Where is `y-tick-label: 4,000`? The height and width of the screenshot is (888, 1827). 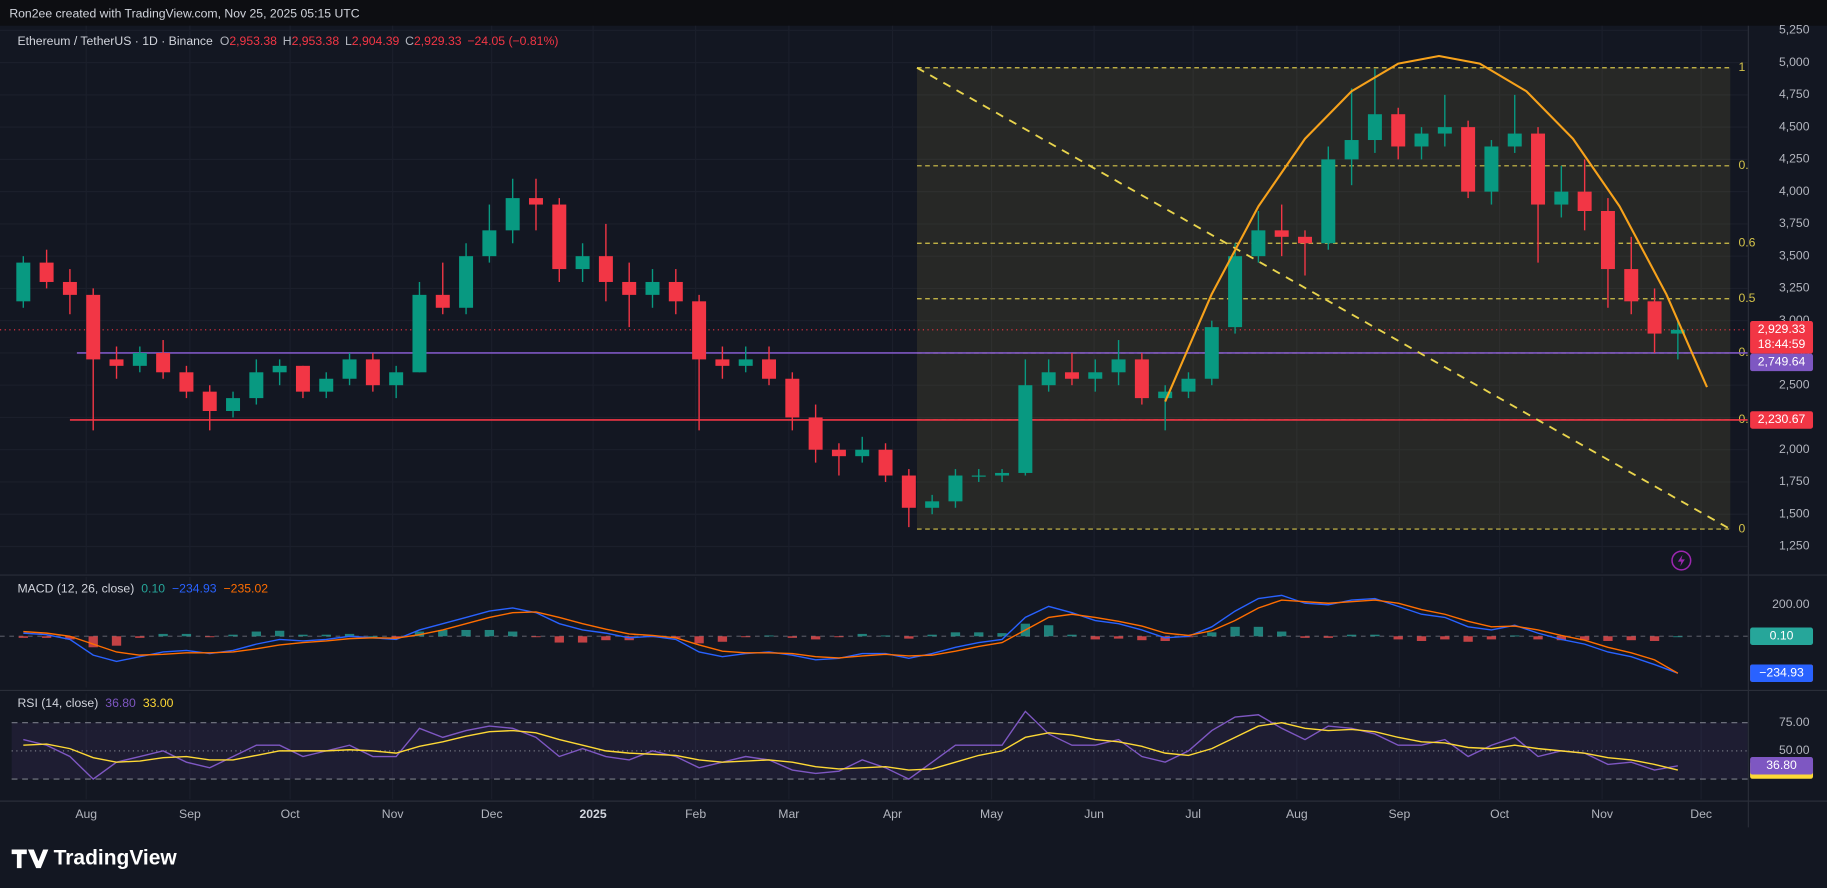 y-tick-label: 4,000 is located at coordinates (1794, 191).